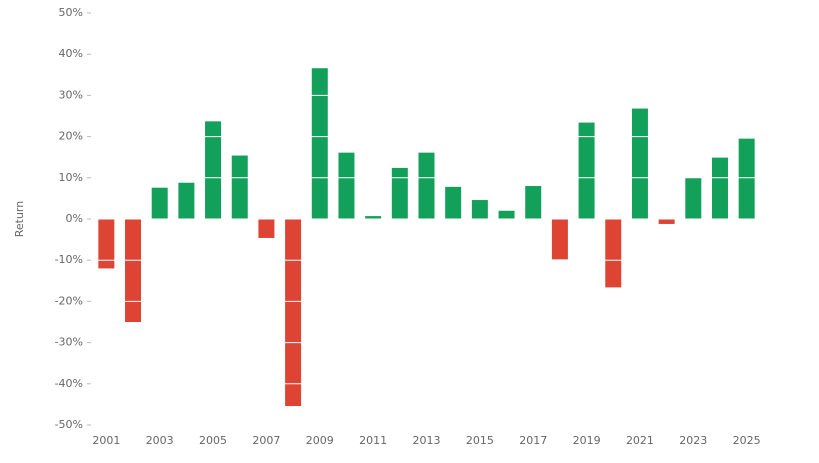 Image resolution: width=819 pixels, height=463 pixels. I want to click on x-tick-label: 2013, so click(427, 440).